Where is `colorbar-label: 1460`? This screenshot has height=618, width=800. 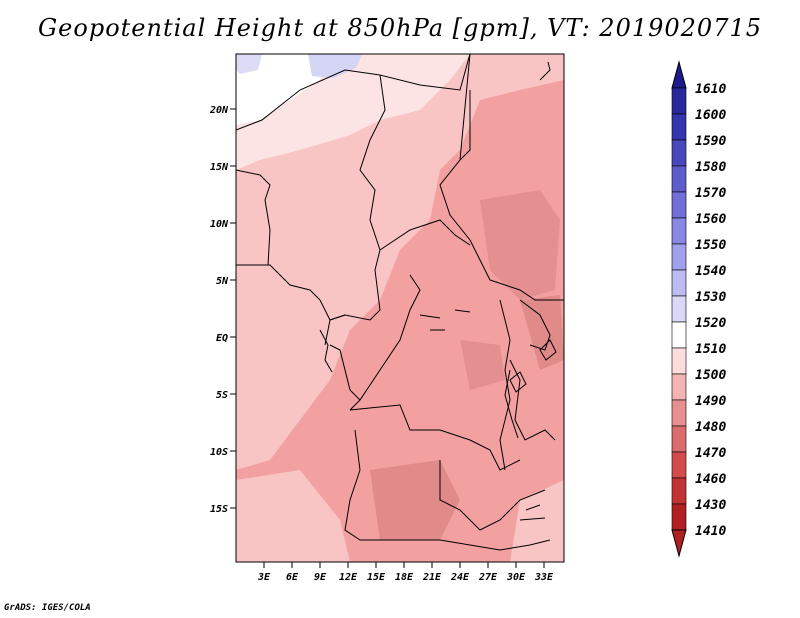 colorbar-label: 1460 is located at coordinates (710, 479).